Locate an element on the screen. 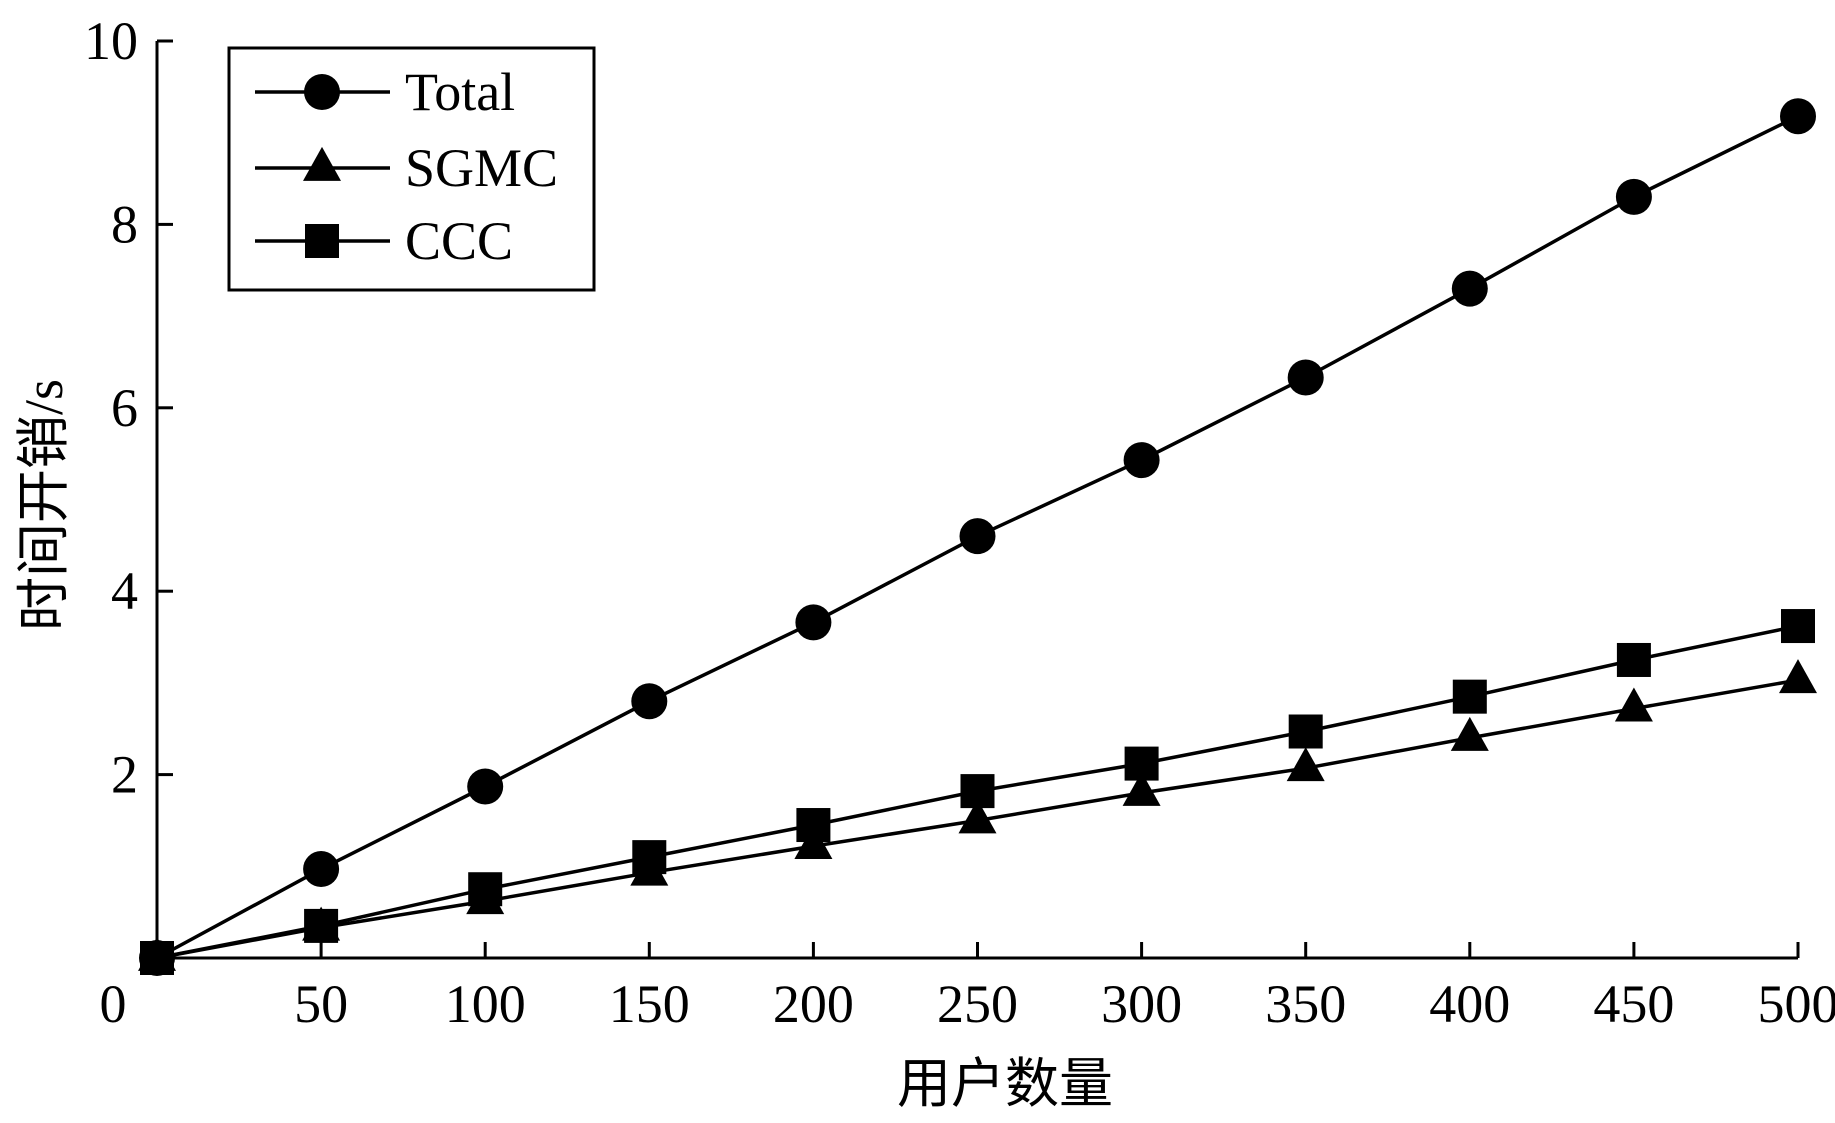  x-tick-label: 200 is located at coordinates (813, 1004).